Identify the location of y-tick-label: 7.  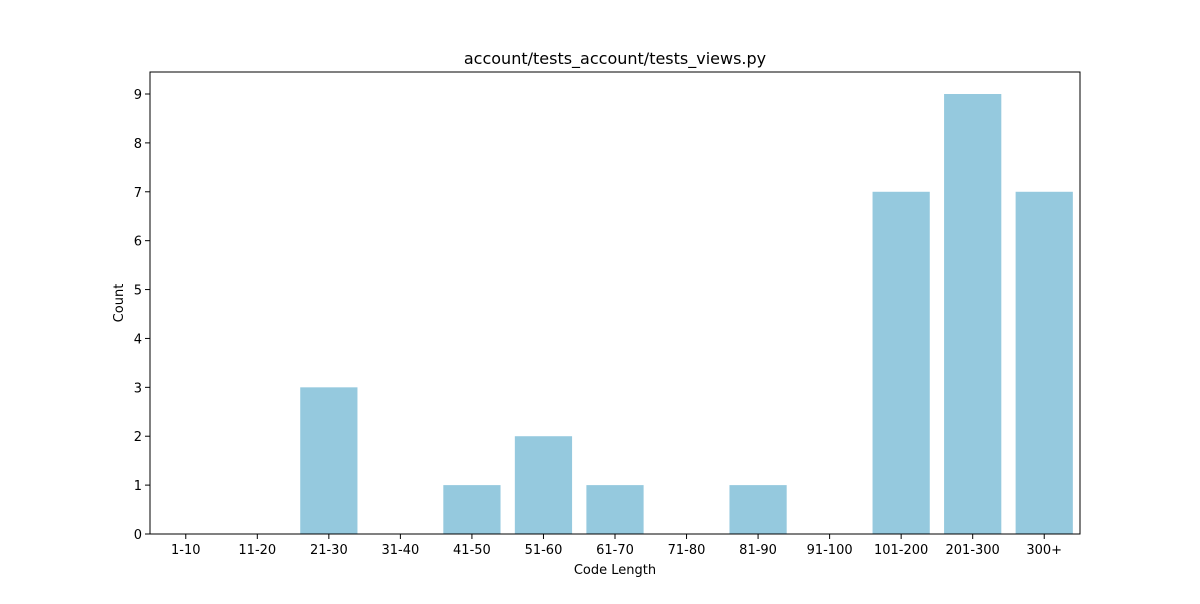
(138, 193).